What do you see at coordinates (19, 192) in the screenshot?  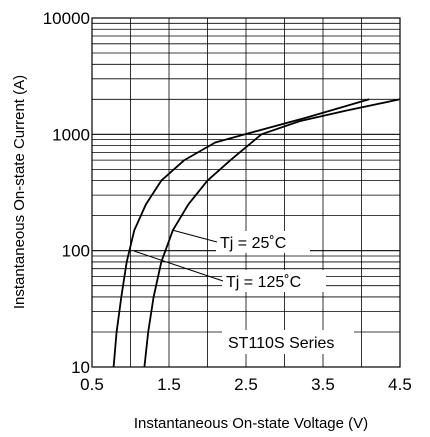 I see `y-axis-title: Instantaneous On-state Current (A)` at bounding box center [19, 192].